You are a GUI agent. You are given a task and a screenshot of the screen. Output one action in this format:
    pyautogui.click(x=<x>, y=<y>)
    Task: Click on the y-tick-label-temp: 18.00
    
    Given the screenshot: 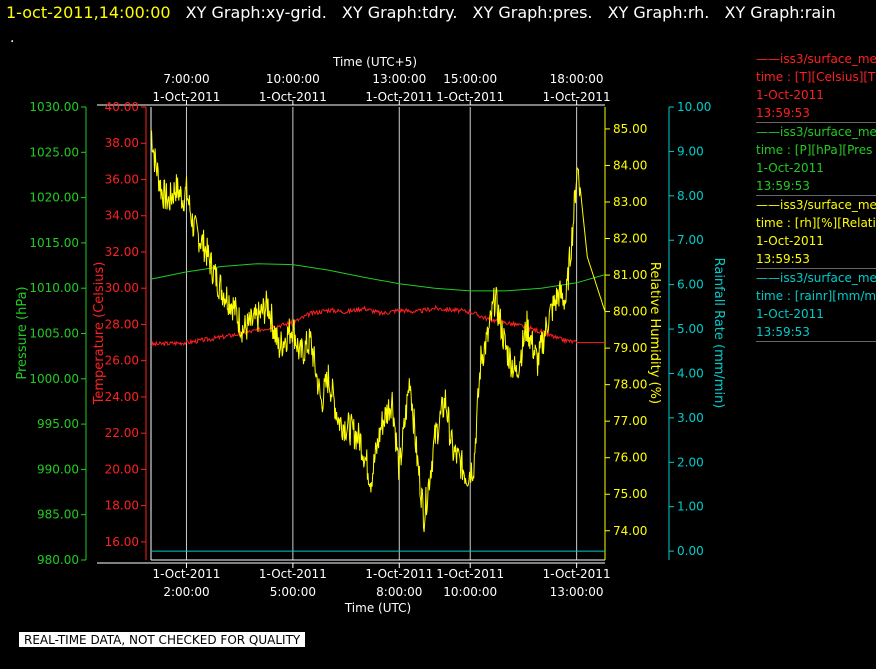 What is the action you would take?
    pyautogui.click(x=122, y=506)
    